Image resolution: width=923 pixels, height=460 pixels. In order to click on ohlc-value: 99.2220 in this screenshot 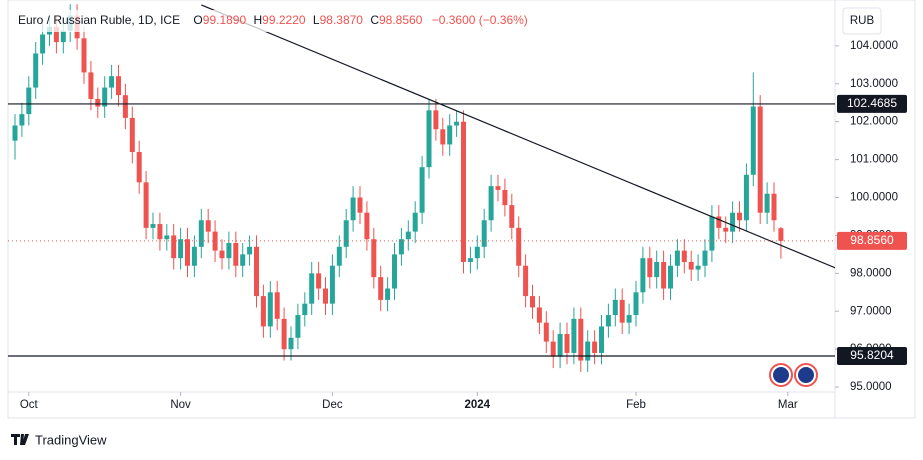, I will do `click(284, 20)`.